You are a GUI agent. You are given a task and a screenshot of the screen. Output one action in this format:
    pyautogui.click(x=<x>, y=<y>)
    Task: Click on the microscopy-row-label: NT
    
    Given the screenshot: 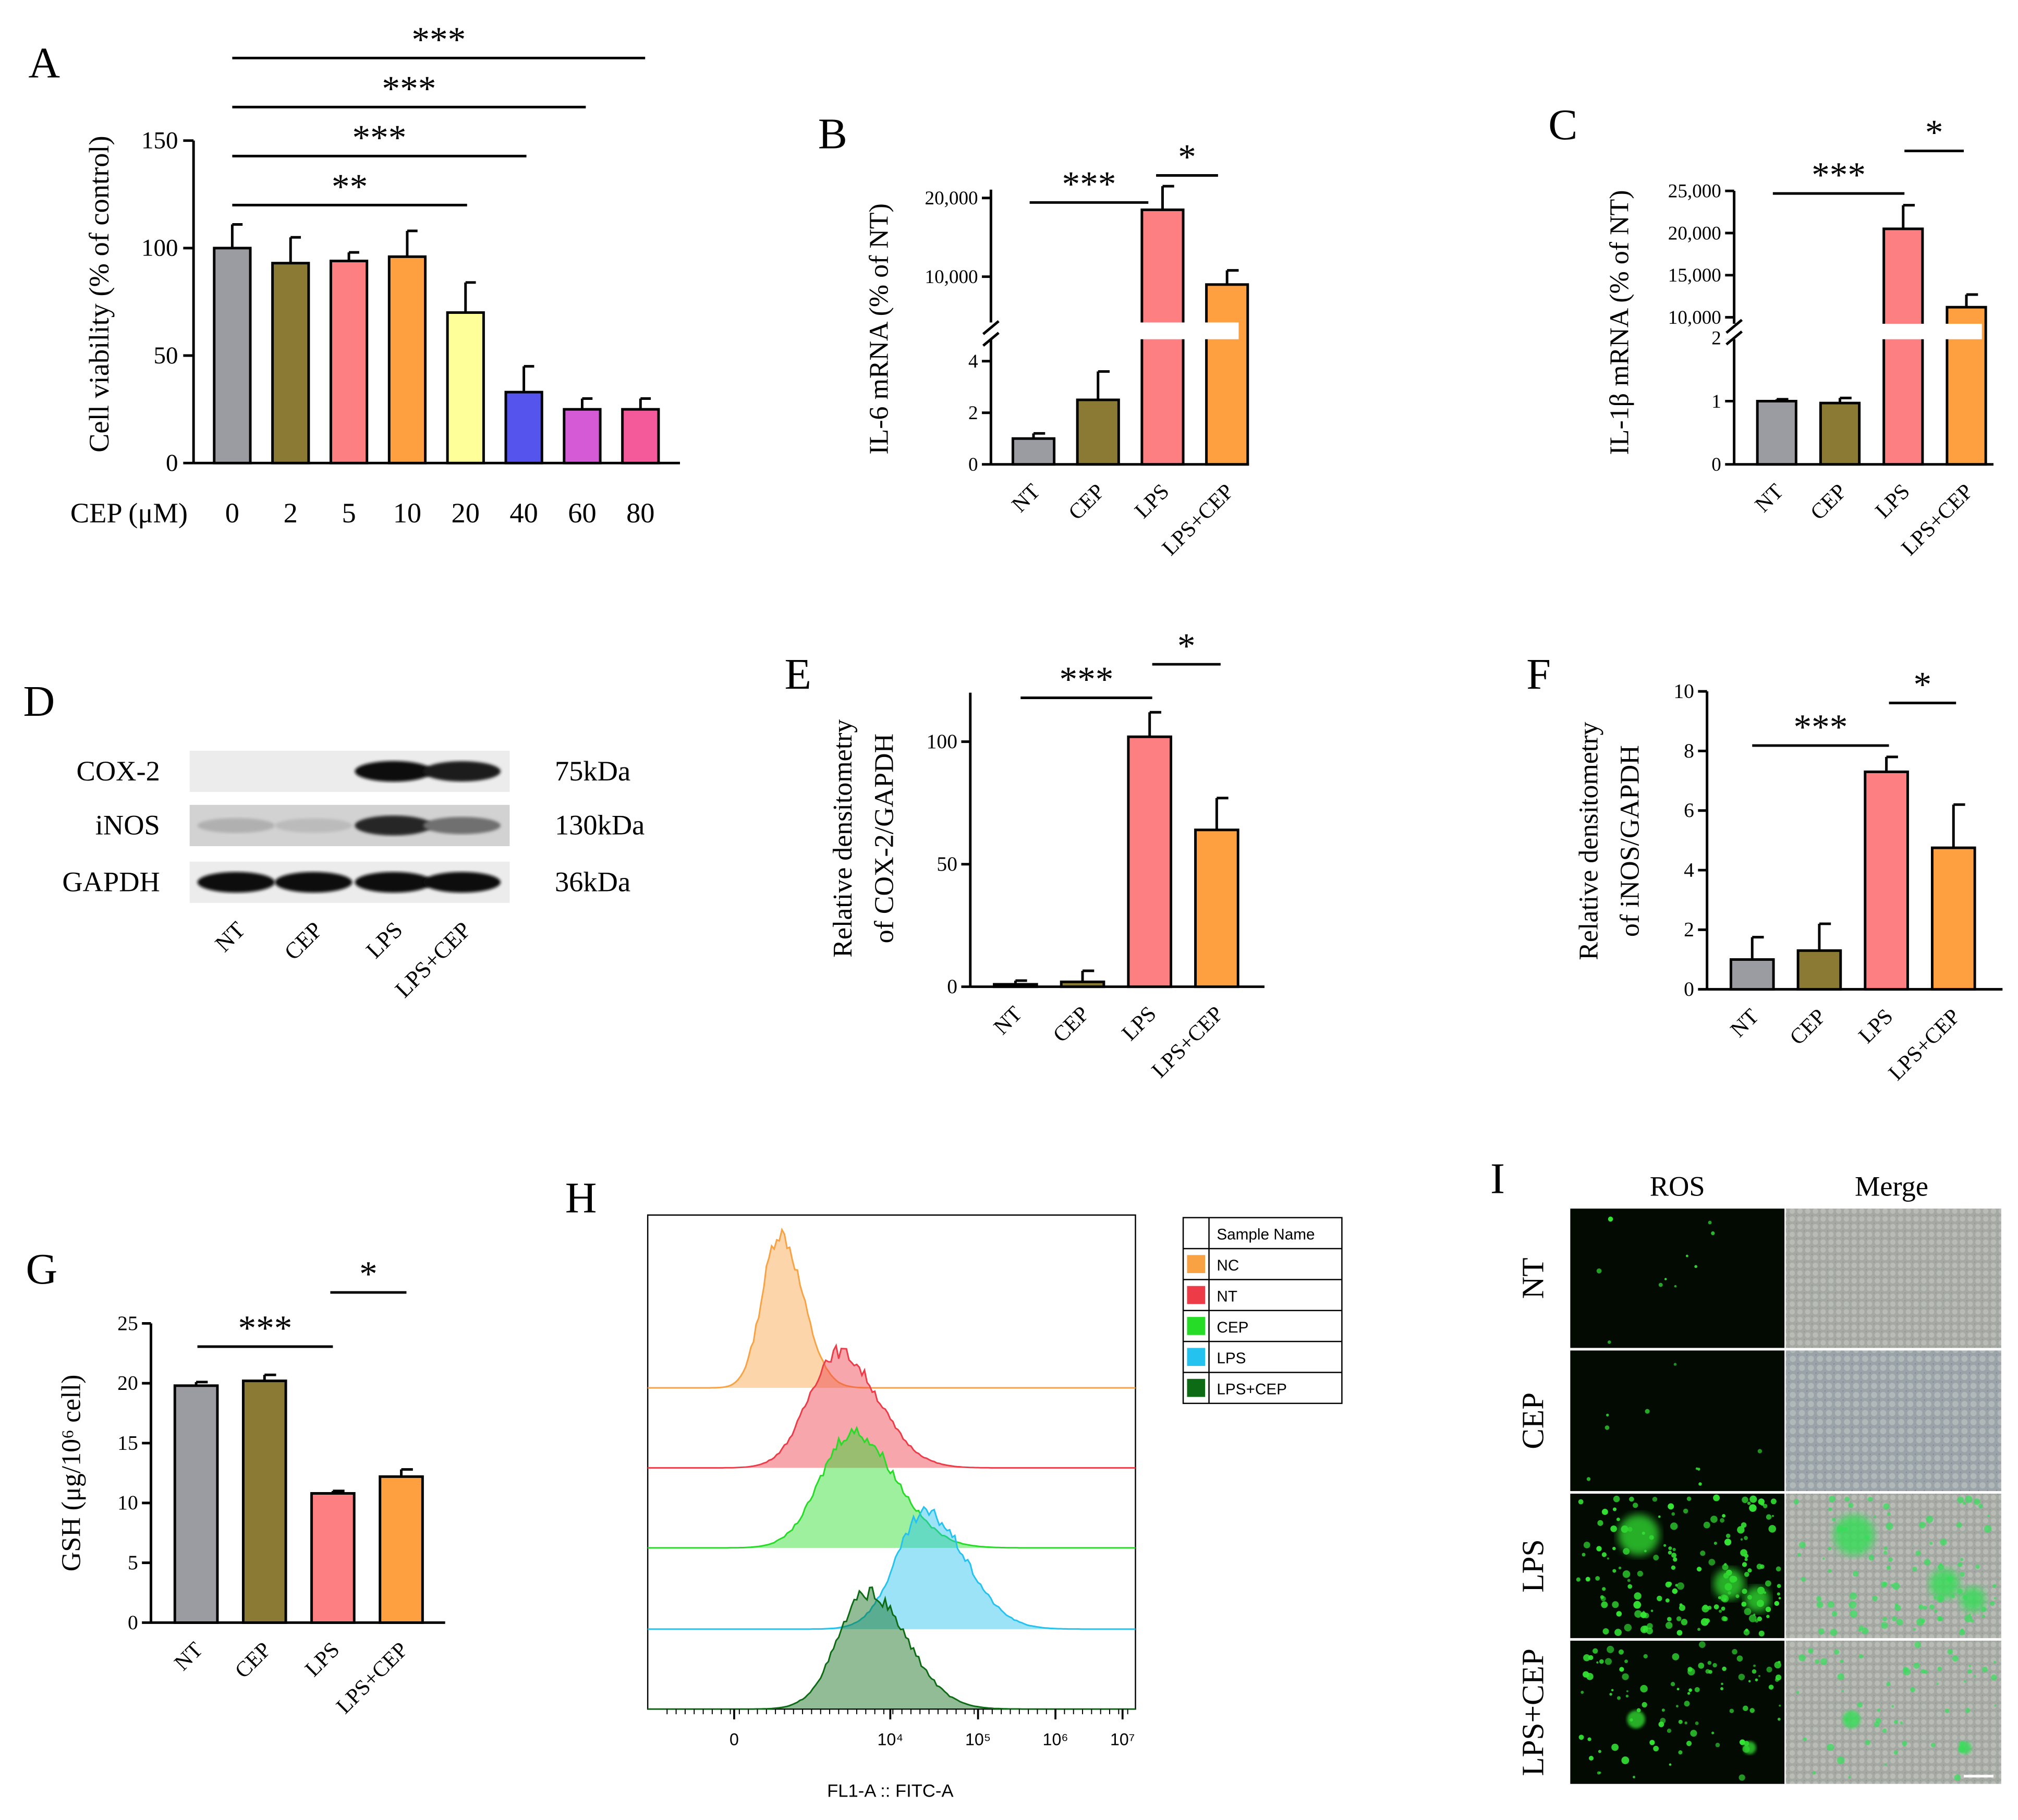 What is the action you would take?
    pyautogui.click(x=1533, y=1278)
    